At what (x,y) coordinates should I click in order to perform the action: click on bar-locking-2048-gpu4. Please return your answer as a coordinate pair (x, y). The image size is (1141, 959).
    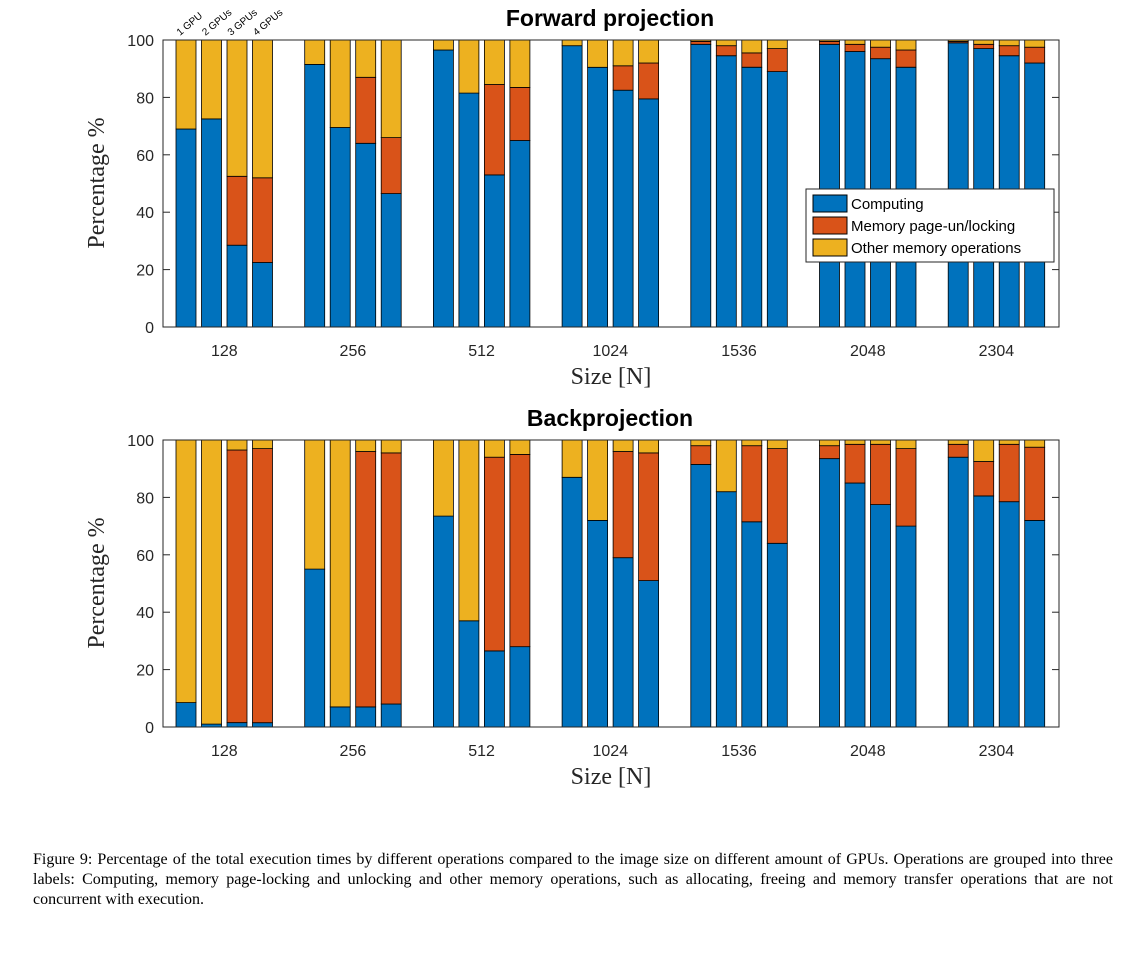
    Looking at the image, I should click on (906, 58).